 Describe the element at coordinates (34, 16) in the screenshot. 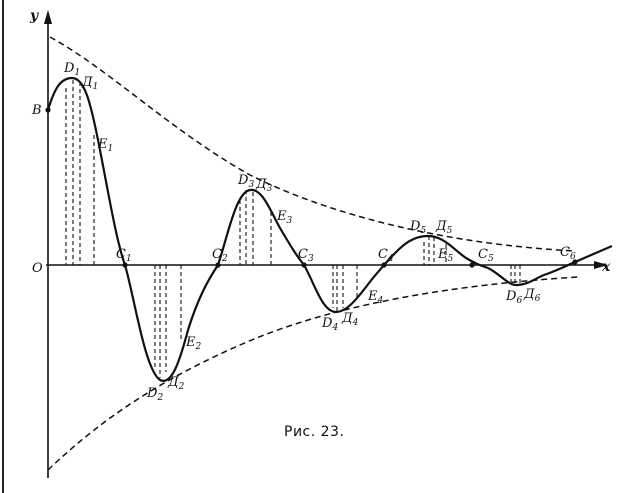

I see `y-axis-label: y` at that location.